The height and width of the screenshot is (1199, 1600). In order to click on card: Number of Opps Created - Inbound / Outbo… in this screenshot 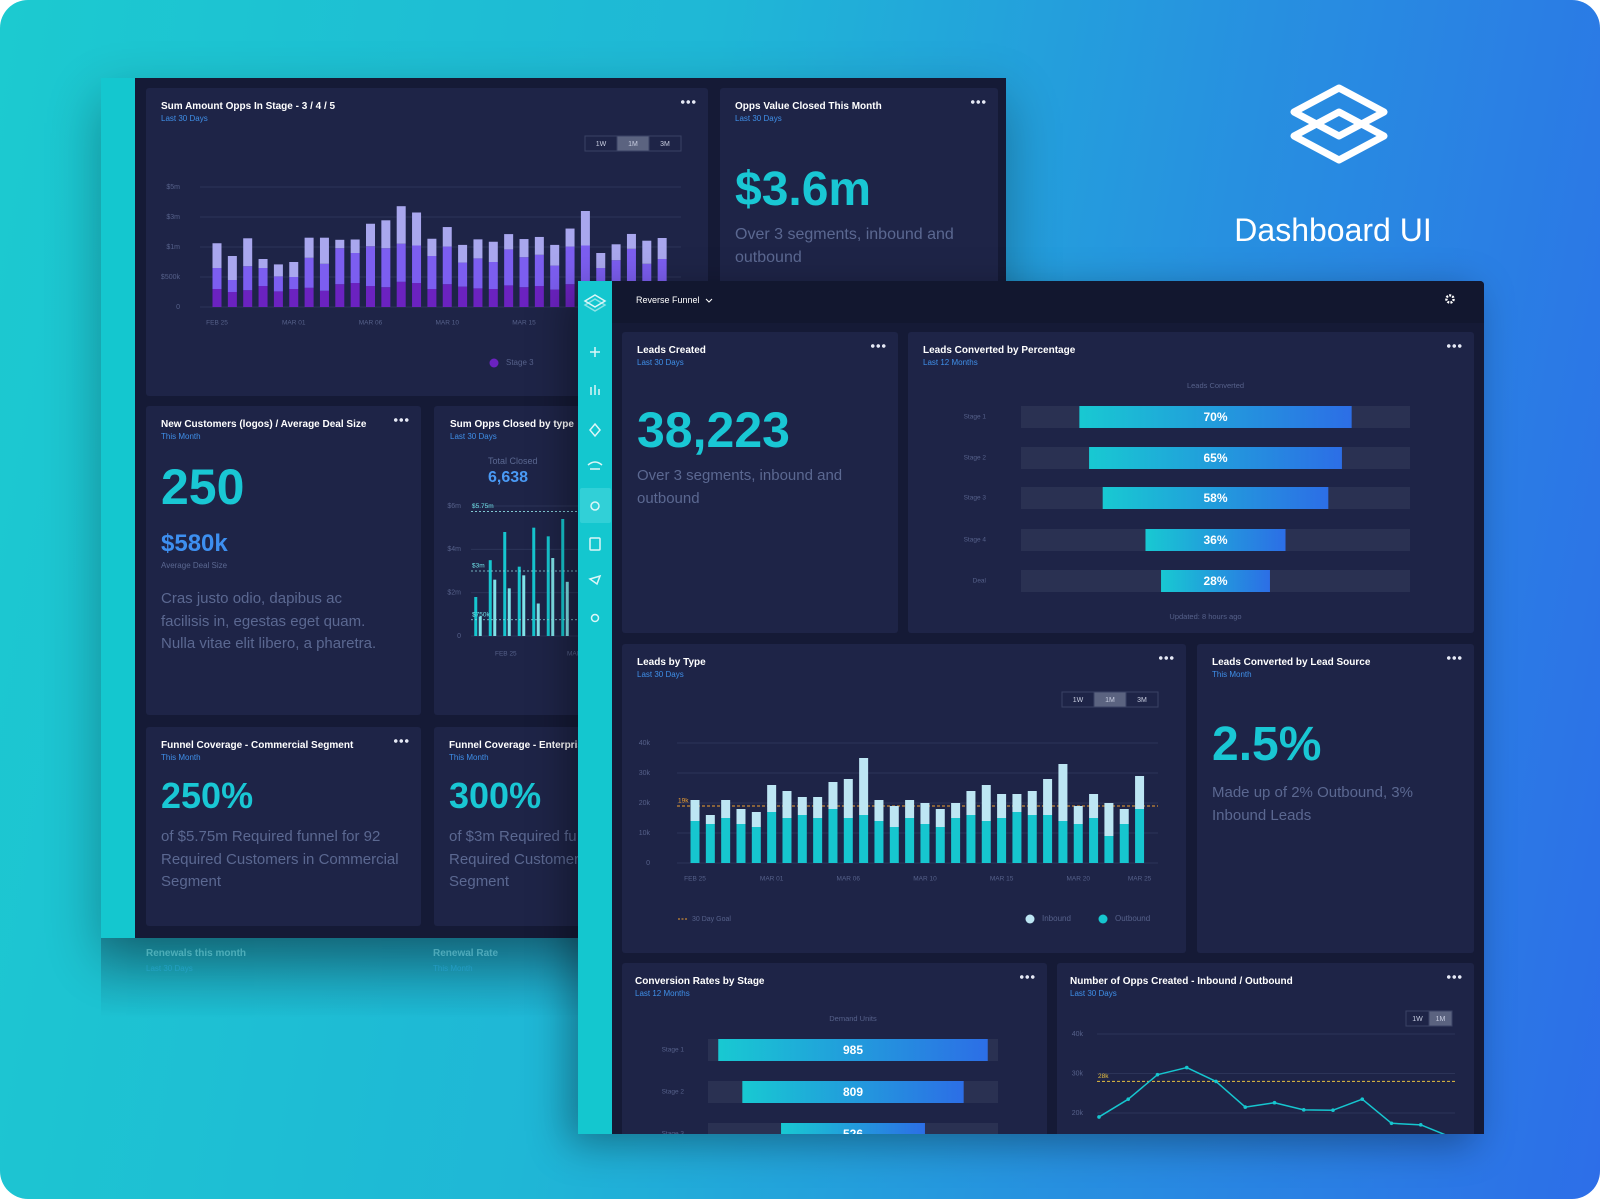, I will do `click(1265, 1048)`.